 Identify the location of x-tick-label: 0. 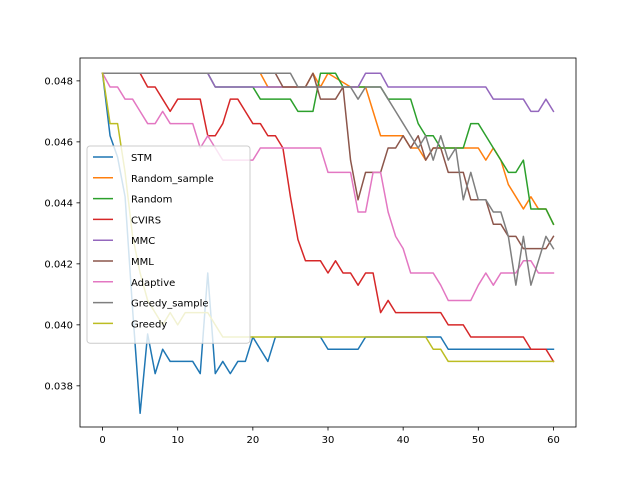
(102, 440).